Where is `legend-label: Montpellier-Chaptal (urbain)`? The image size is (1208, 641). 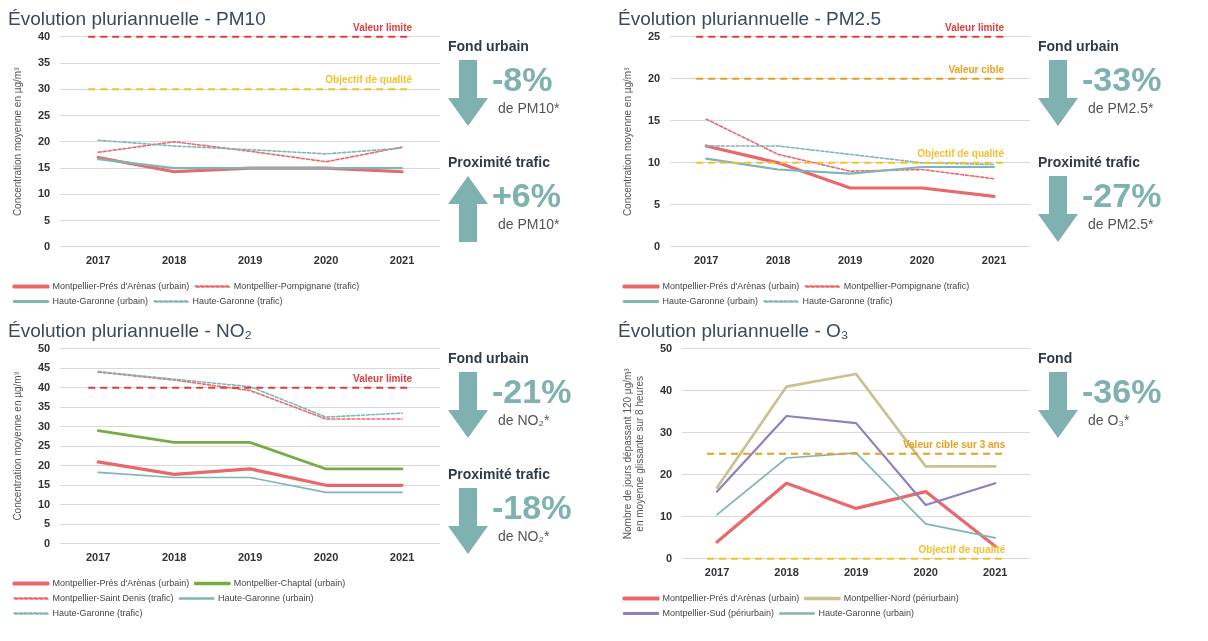
legend-label: Montpellier-Chaptal (urbain) is located at coordinates (289, 582).